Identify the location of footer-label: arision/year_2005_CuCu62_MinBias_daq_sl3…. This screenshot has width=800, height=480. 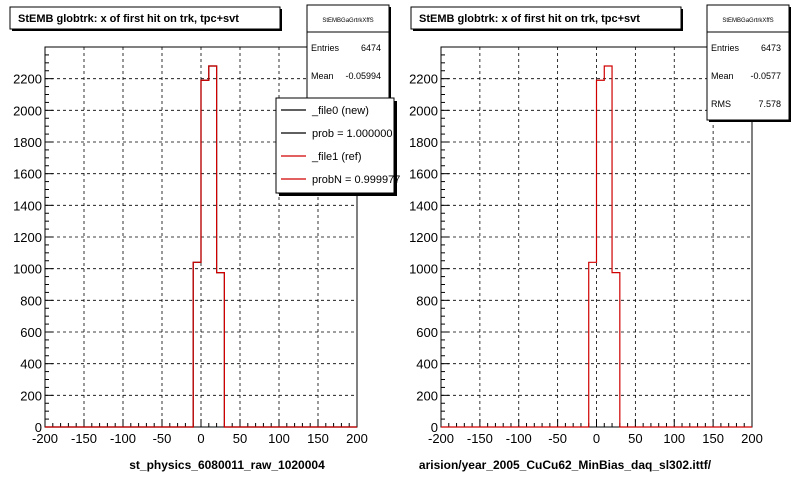
(565, 465).